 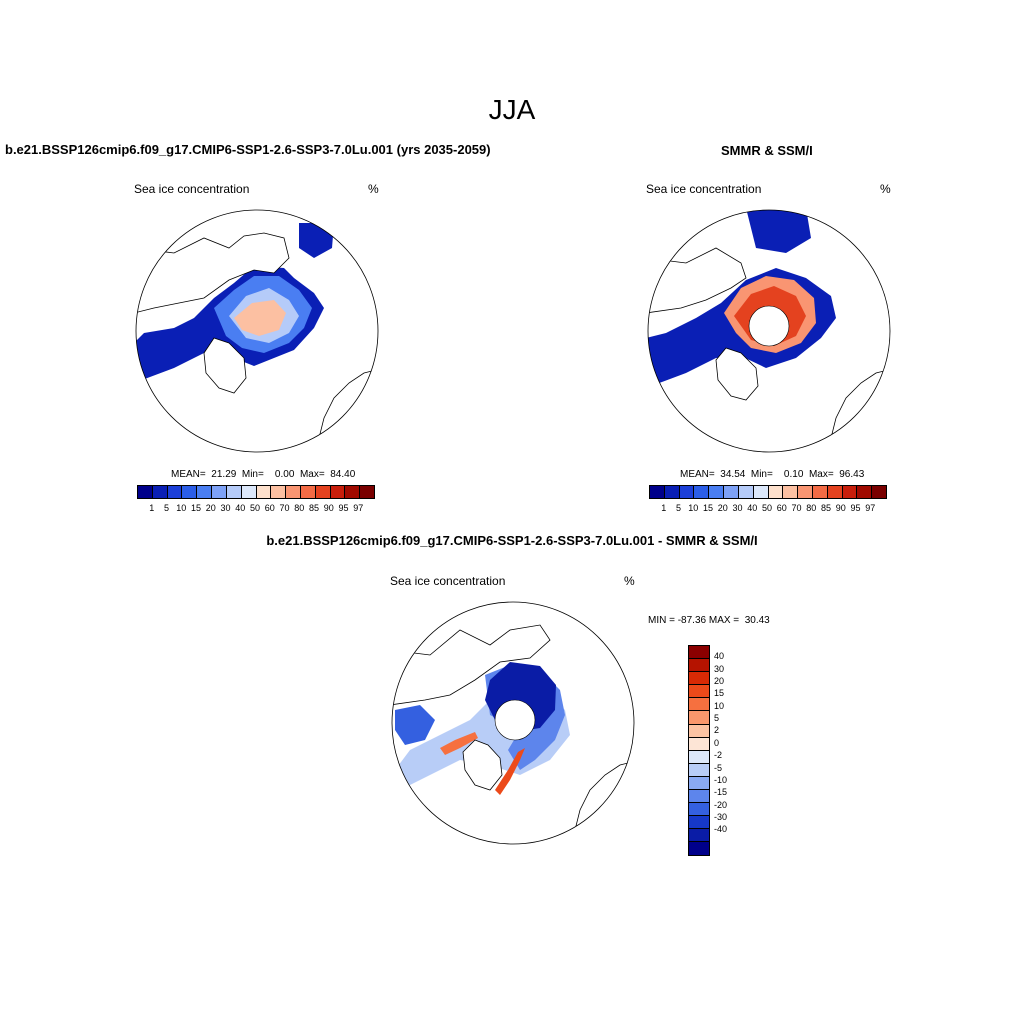 What do you see at coordinates (373, 189) in the screenshot?
I see `model-units: %` at bounding box center [373, 189].